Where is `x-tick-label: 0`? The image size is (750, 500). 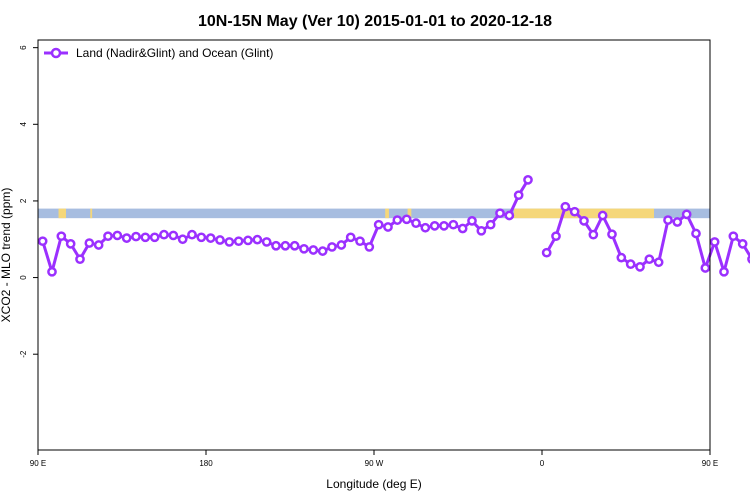 x-tick-label: 0 is located at coordinates (542, 463).